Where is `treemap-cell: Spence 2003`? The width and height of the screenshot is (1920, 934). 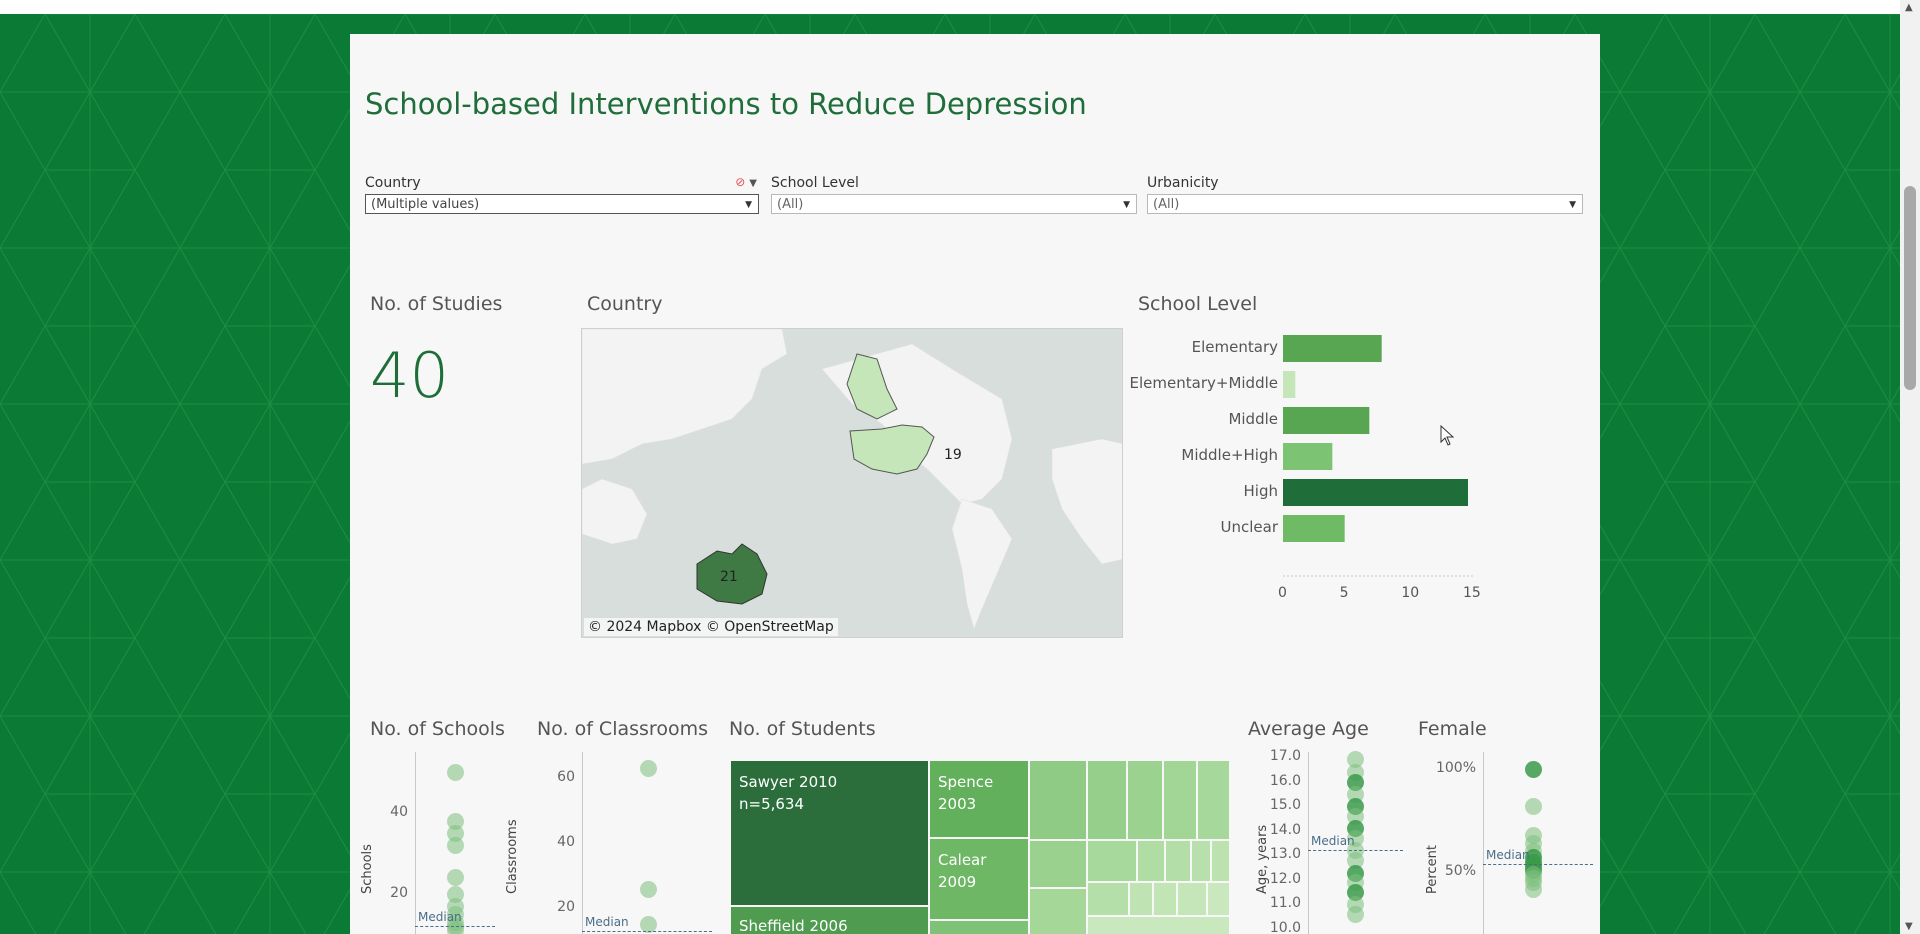 treemap-cell: Spence 2003 is located at coordinates (979, 799).